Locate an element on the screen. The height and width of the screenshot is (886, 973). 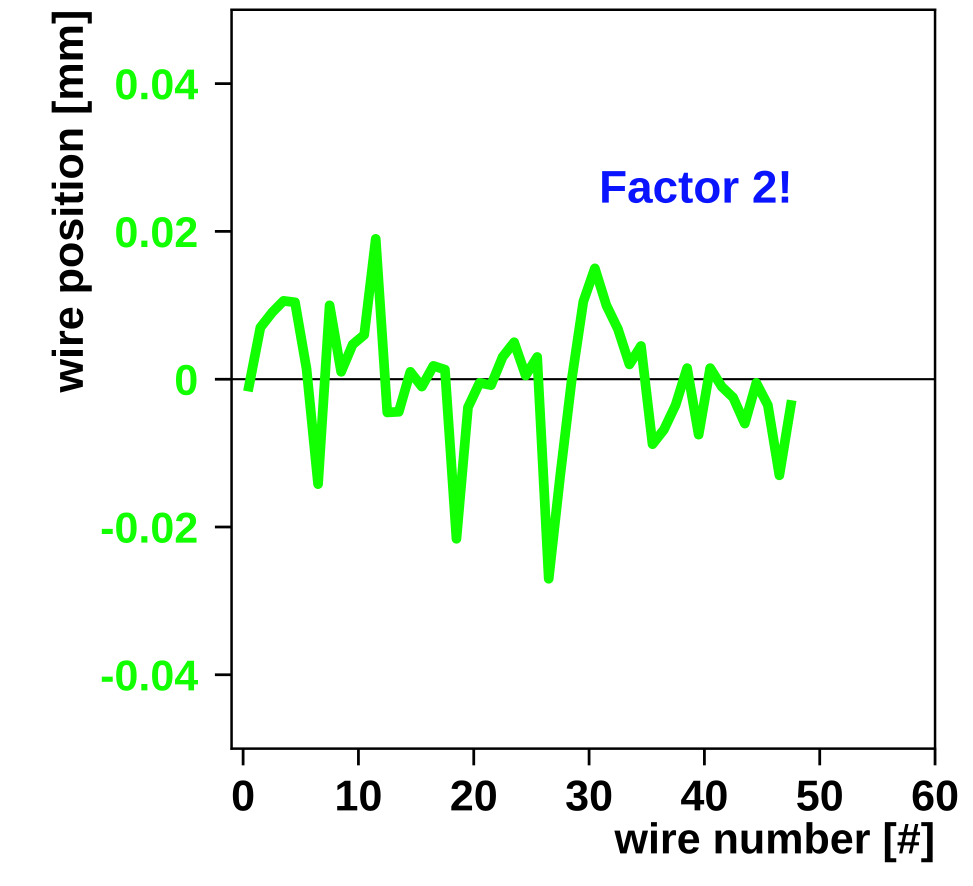
y-tick-label: -0.02 is located at coordinates (149, 528).